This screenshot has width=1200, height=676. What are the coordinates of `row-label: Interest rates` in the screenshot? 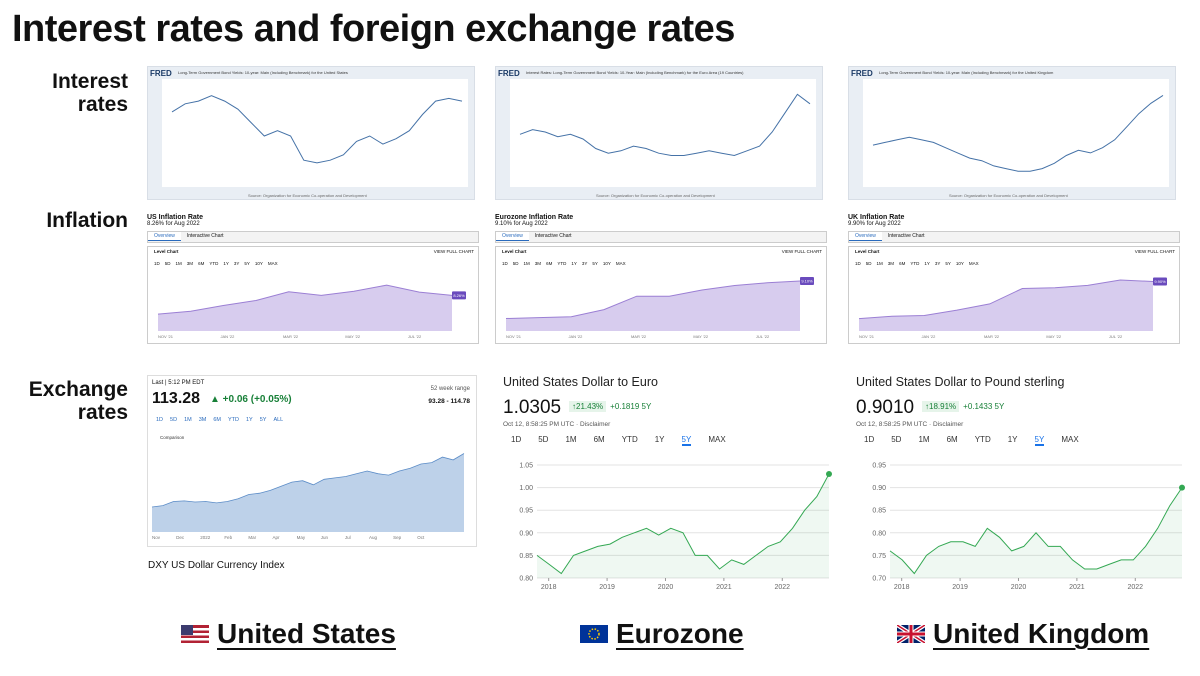 It's located at (90, 93).